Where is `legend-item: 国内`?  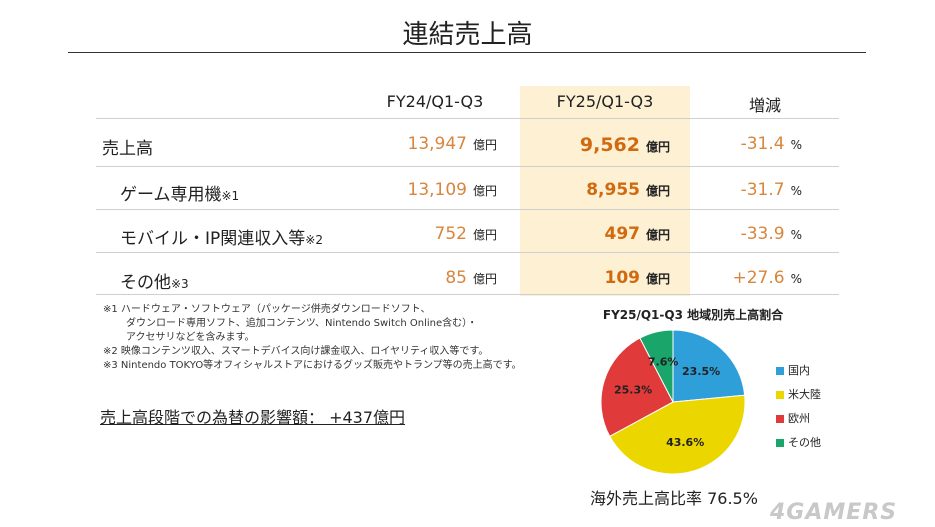 legend-item: 国内 is located at coordinates (793, 370).